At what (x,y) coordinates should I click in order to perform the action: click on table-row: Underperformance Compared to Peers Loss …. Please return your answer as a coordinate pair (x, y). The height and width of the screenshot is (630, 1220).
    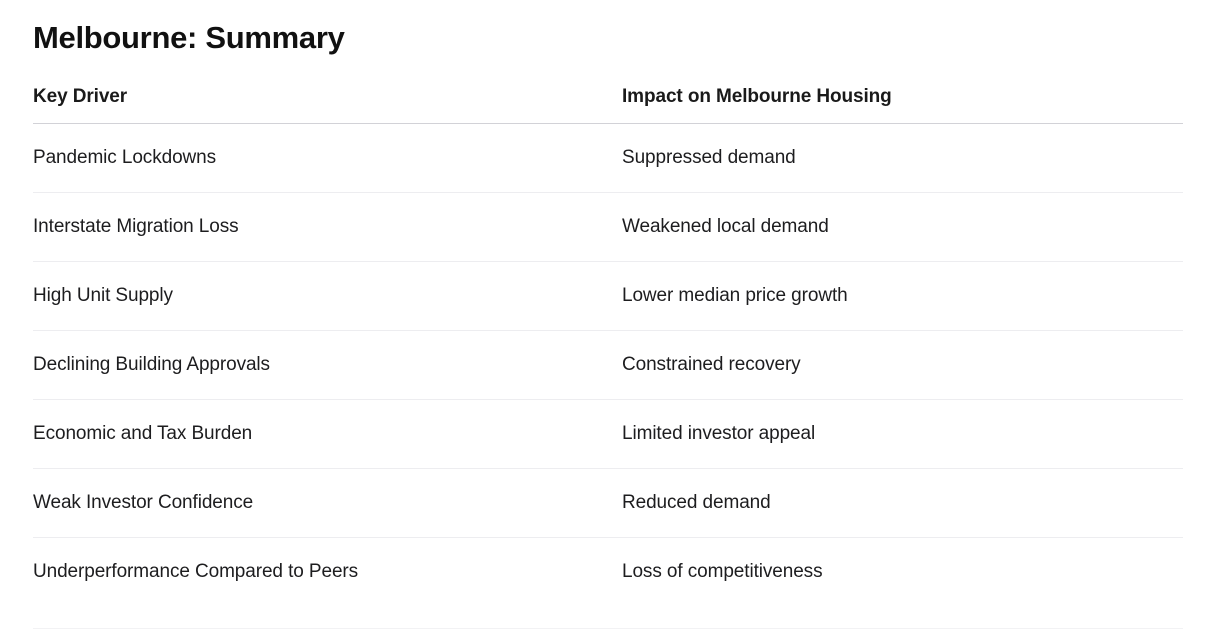
    Looking at the image, I should click on (608, 583).